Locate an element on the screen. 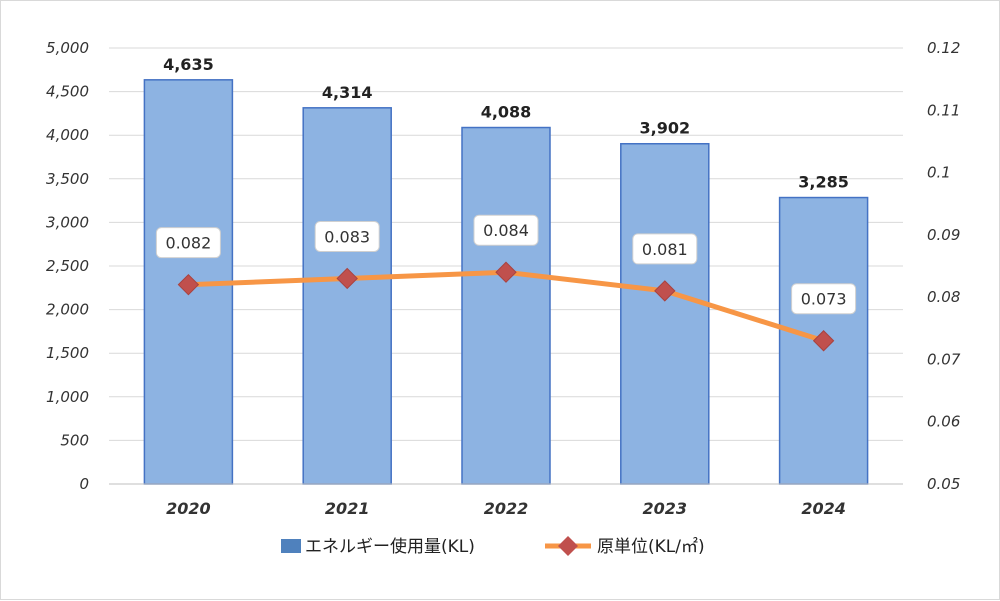 The image size is (1000, 601). line-value-label: 0.082 is located at coordinates (188, 243).